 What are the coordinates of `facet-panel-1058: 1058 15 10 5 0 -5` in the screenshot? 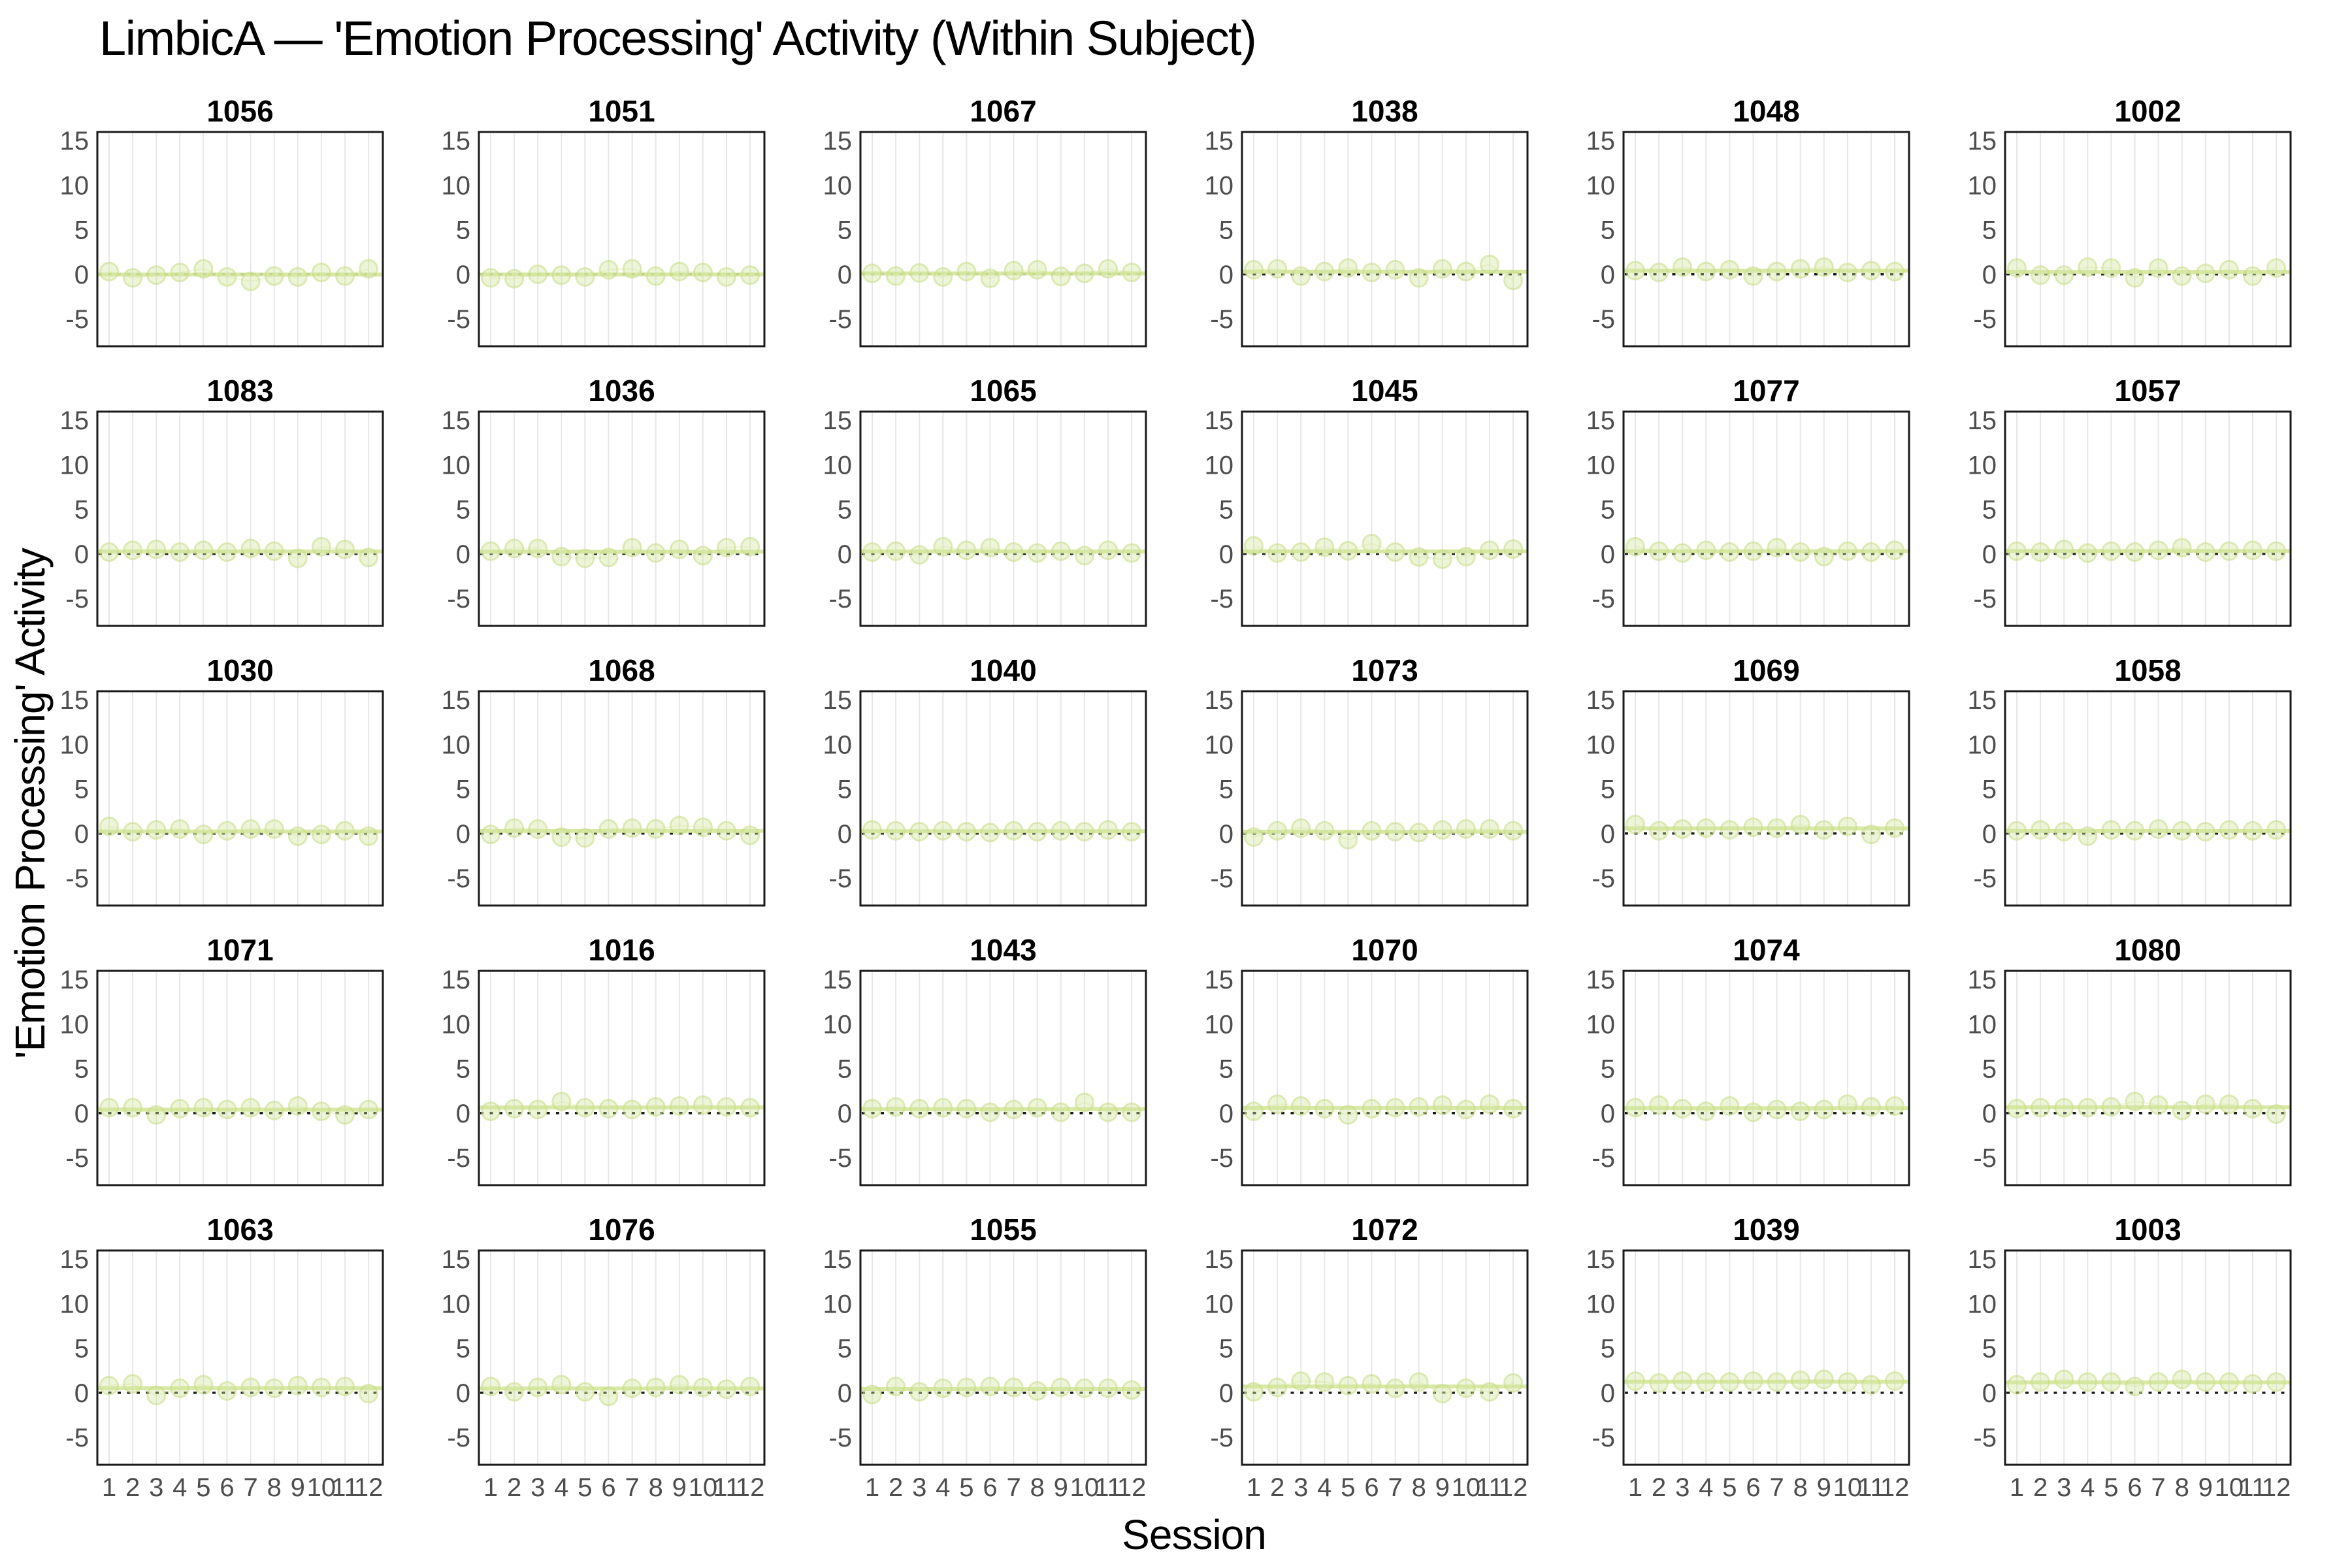 It's located at (2130, 780).